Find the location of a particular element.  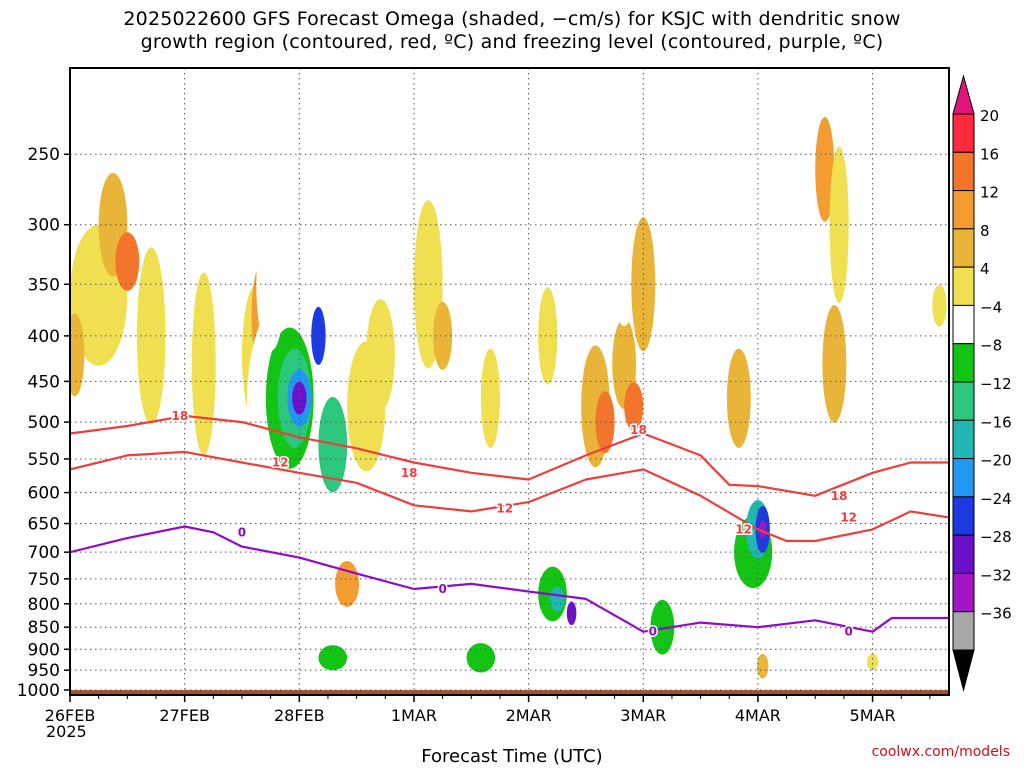

y-tick-label: 600 is located at coordinates (44, 494).